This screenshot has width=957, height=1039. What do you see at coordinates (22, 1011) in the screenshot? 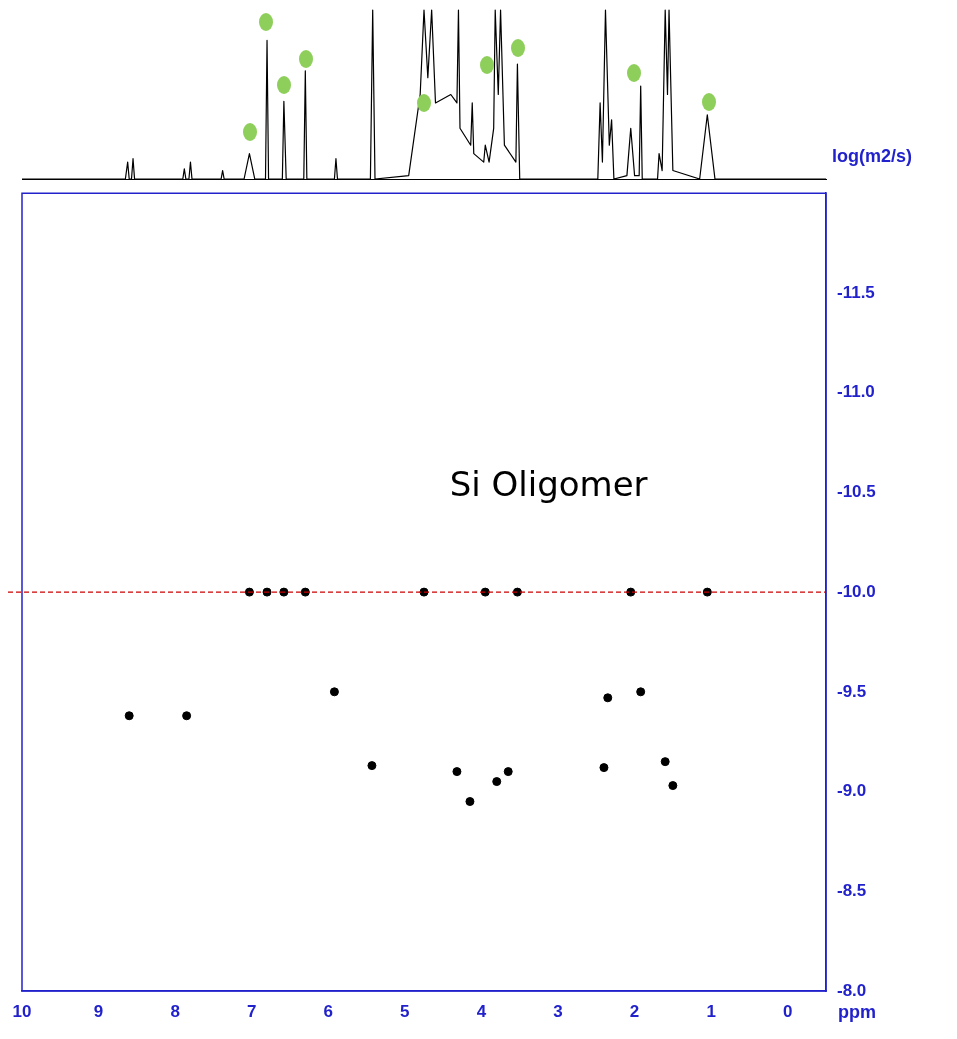
I see `x-tick-label: 10` at bounding box center [22, 1011].